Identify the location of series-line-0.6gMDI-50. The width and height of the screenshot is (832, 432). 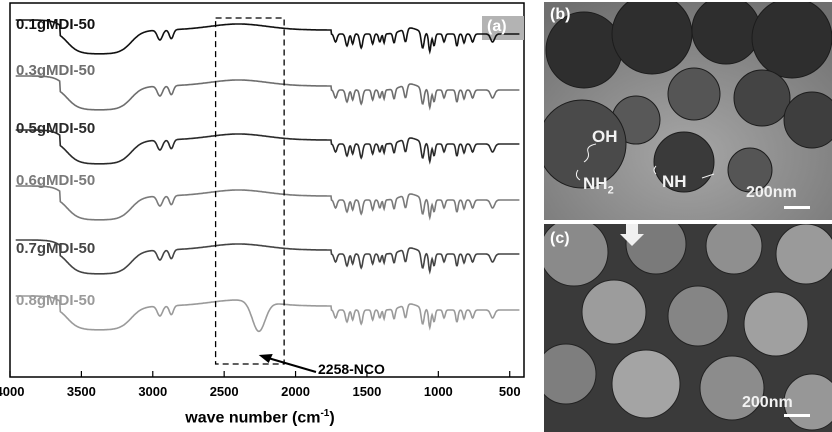
(267, 203).